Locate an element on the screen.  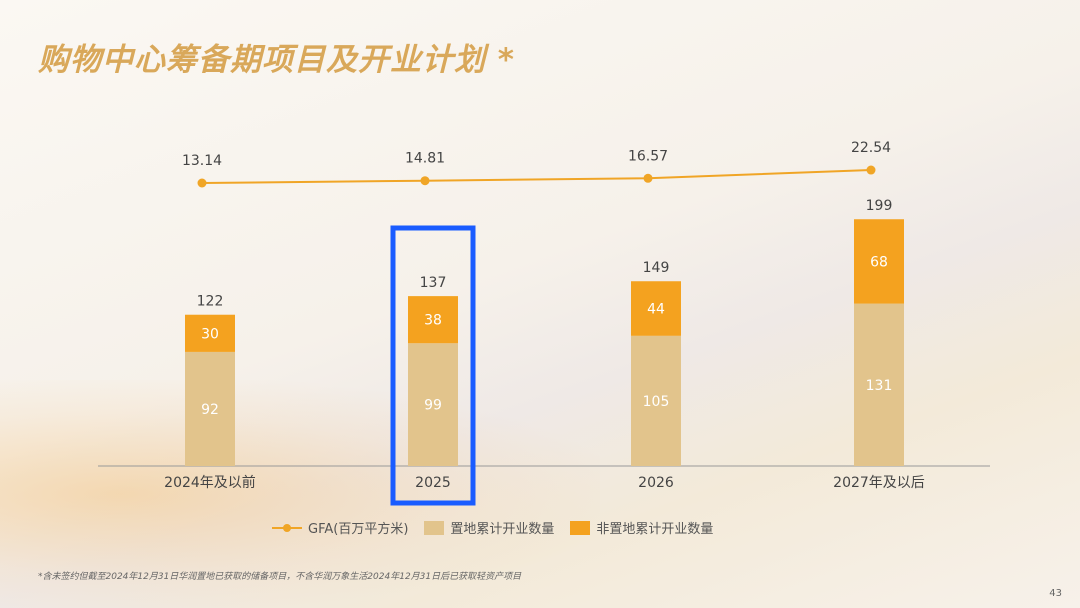
legend-swatch-non-owned is located at coordinates (580, 527).